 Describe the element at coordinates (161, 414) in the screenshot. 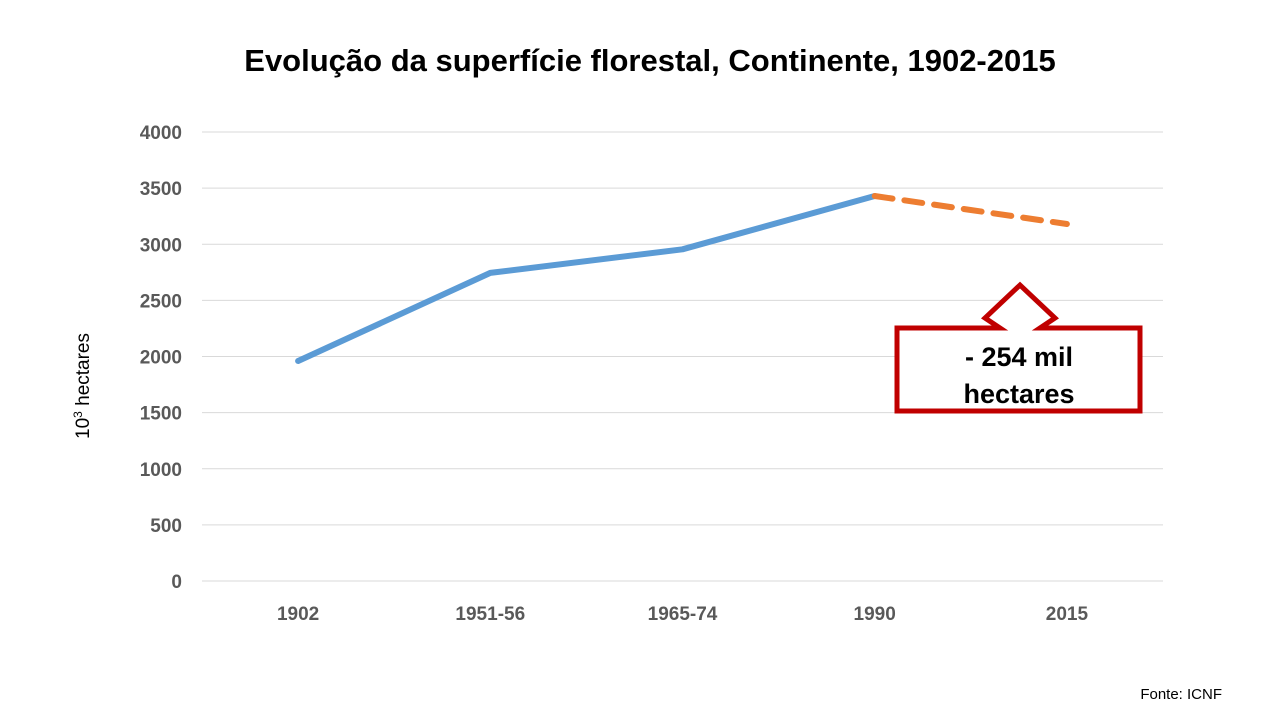

I see `y-tick-label: 1500` at that location.